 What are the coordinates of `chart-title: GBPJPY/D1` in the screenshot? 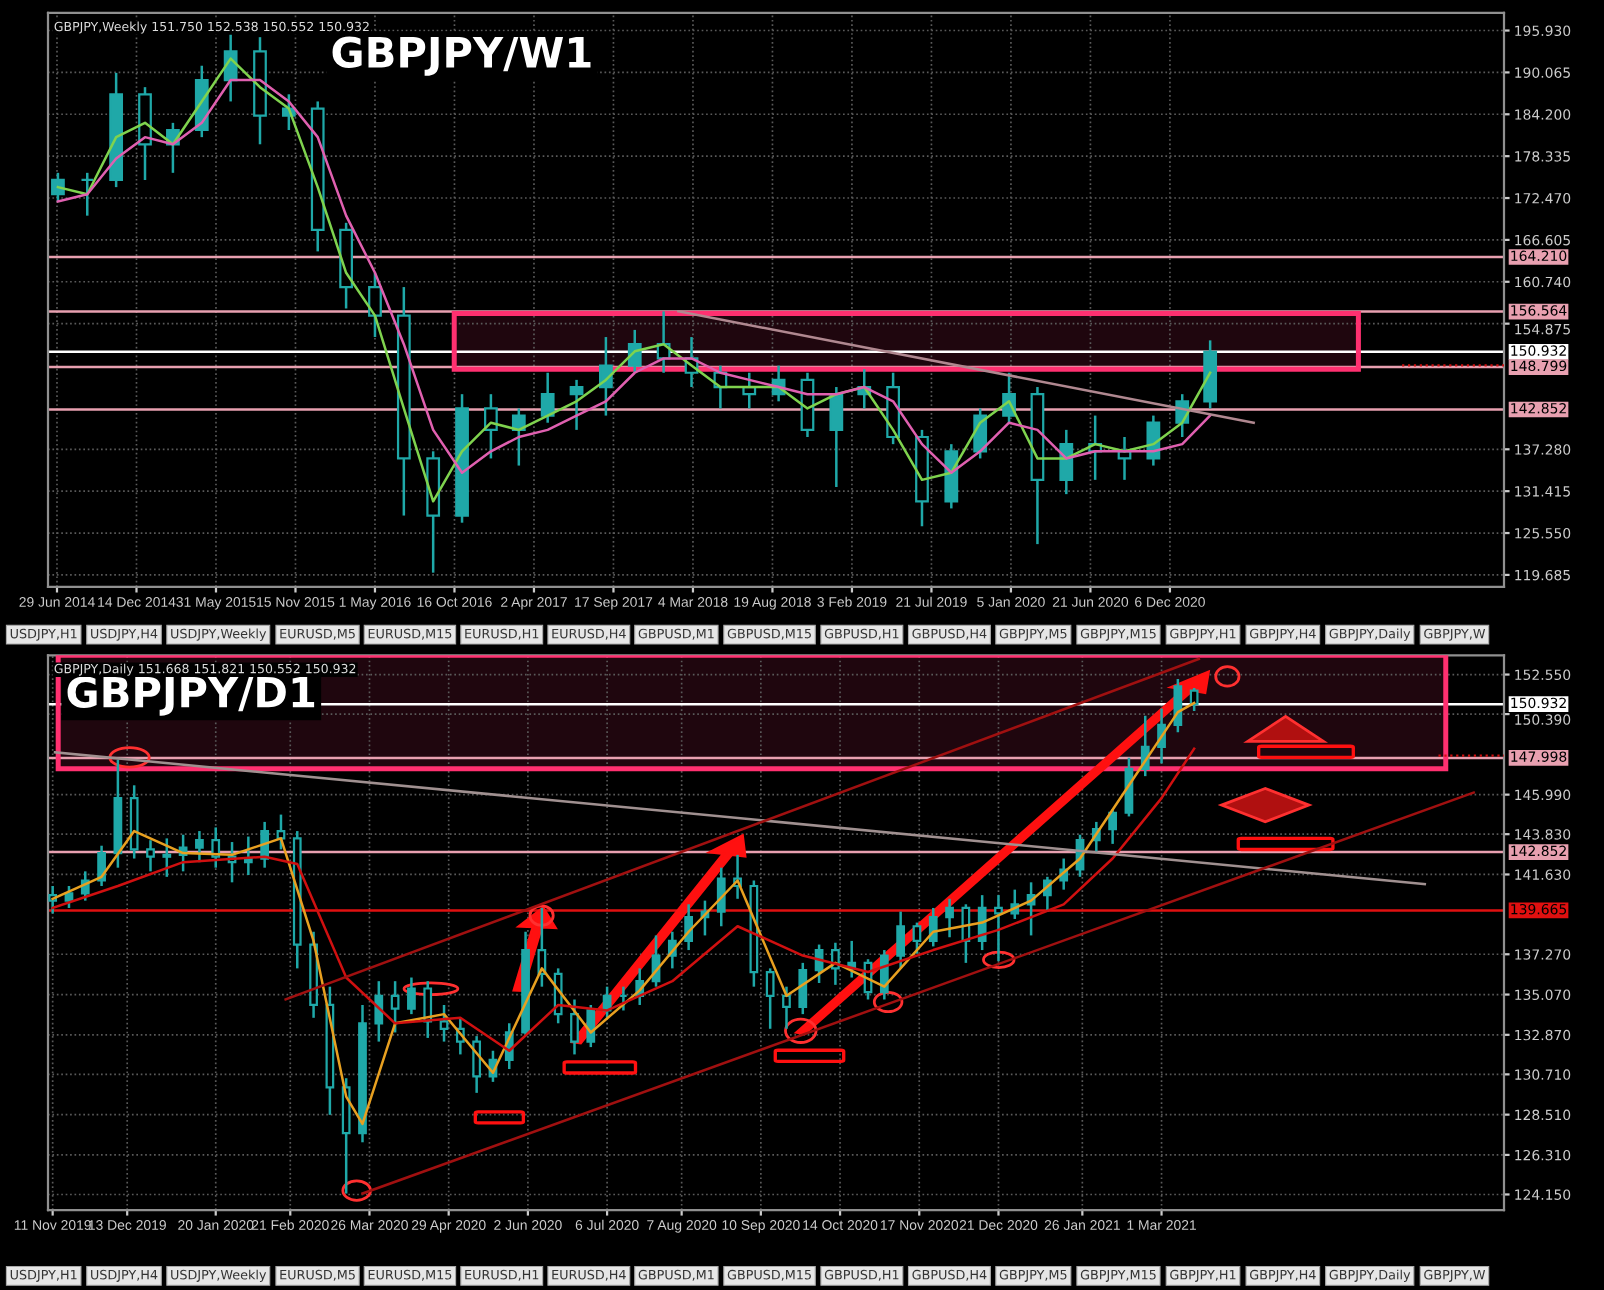 It's located at (191, 696).